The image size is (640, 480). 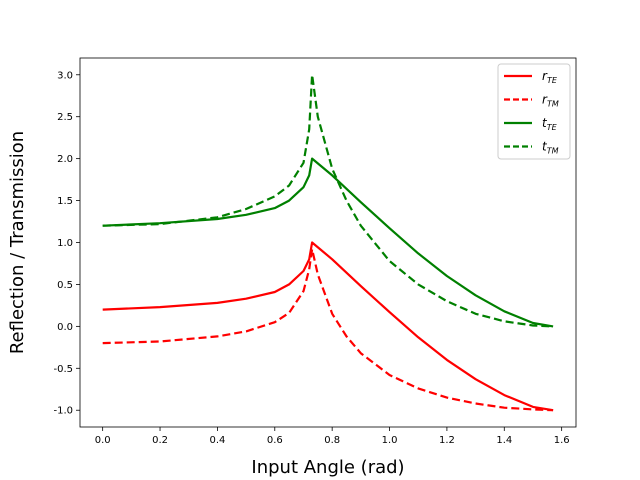 I want to click on y-tick-label: 0.5, so click(x=65, y=285).